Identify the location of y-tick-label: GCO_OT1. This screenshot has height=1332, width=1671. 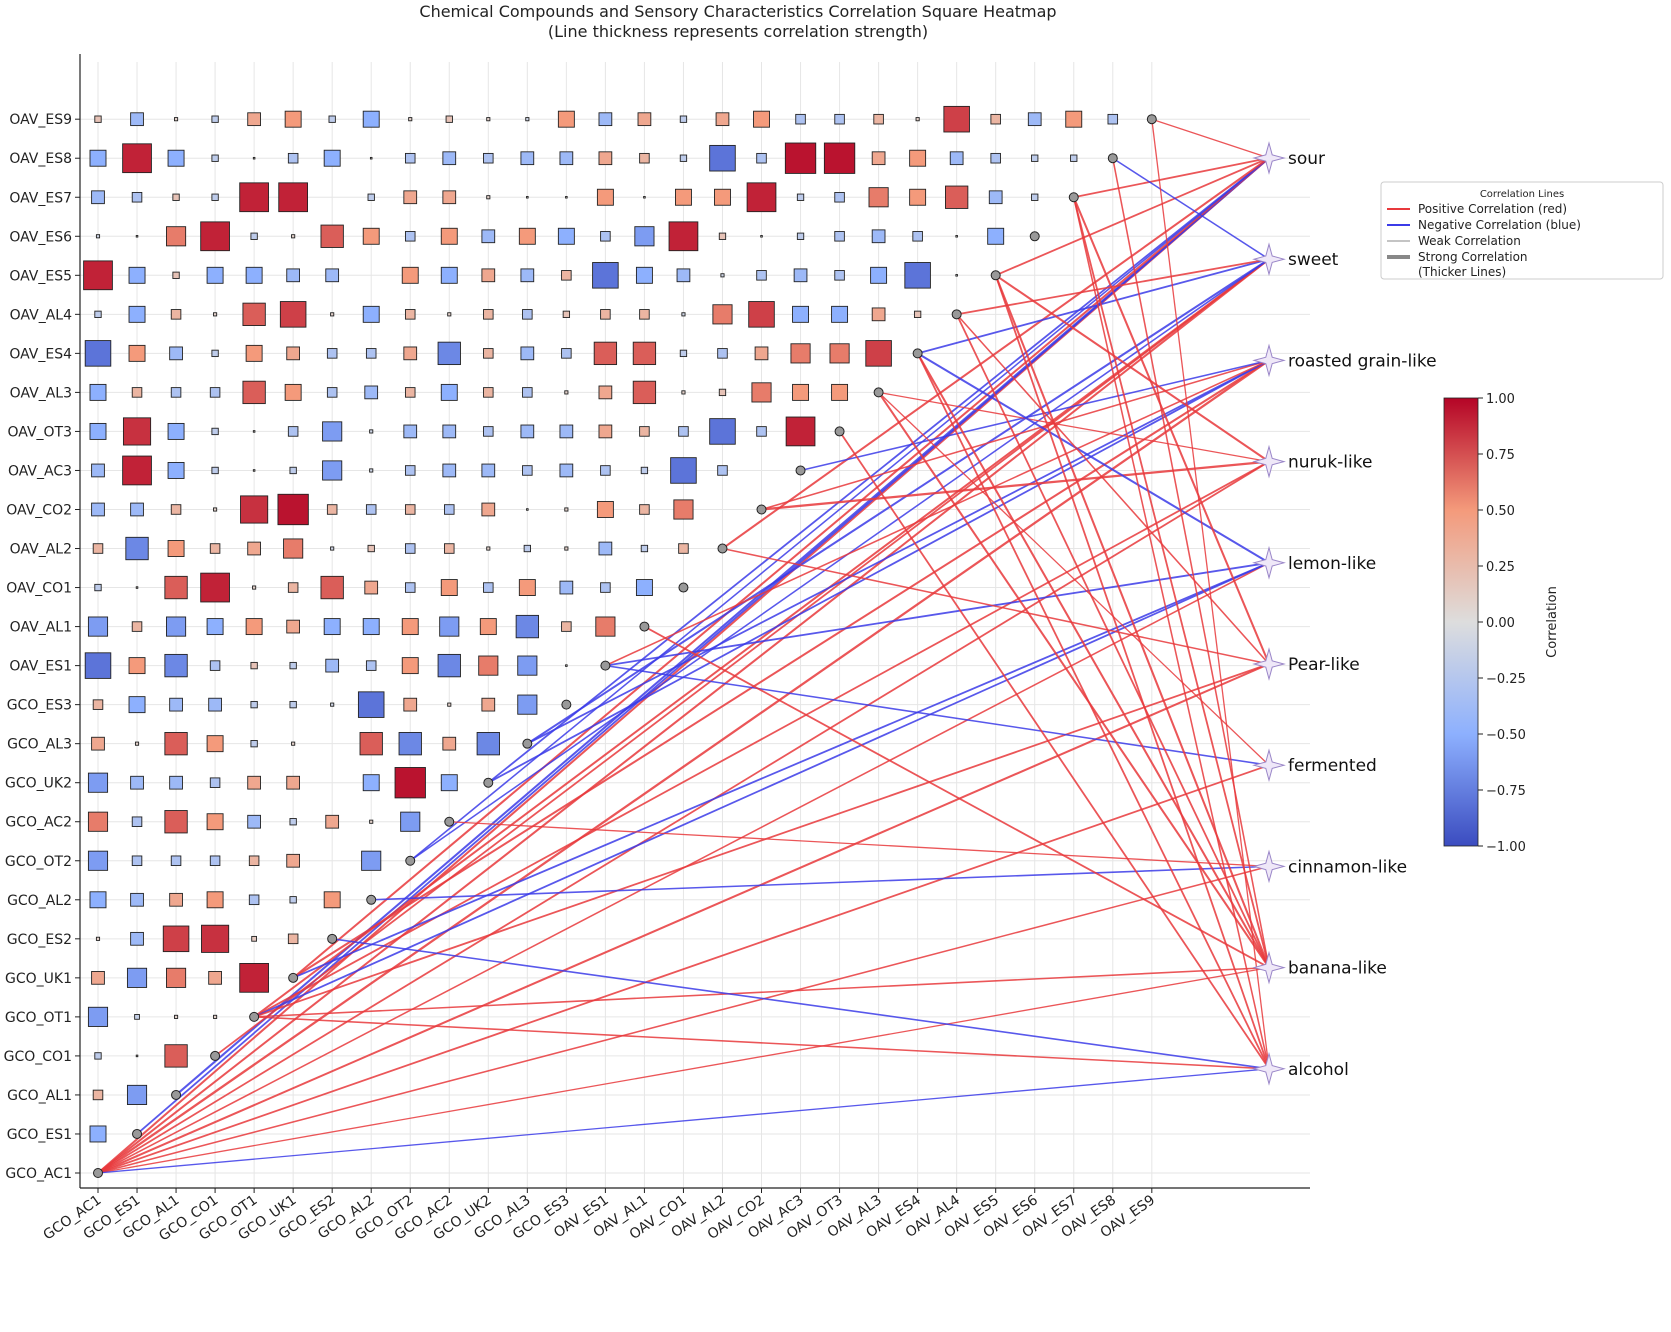
(38, 1018).